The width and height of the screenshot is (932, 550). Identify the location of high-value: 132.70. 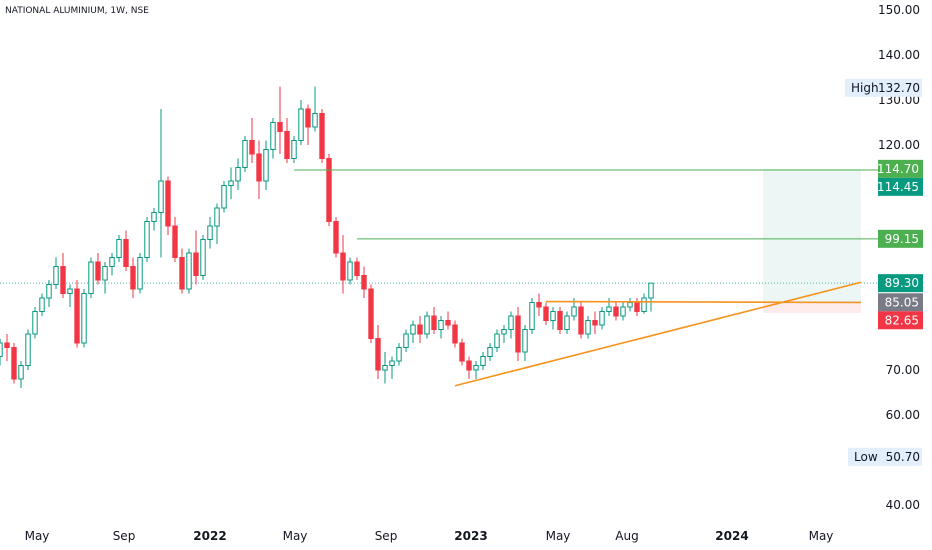
(899, 88).